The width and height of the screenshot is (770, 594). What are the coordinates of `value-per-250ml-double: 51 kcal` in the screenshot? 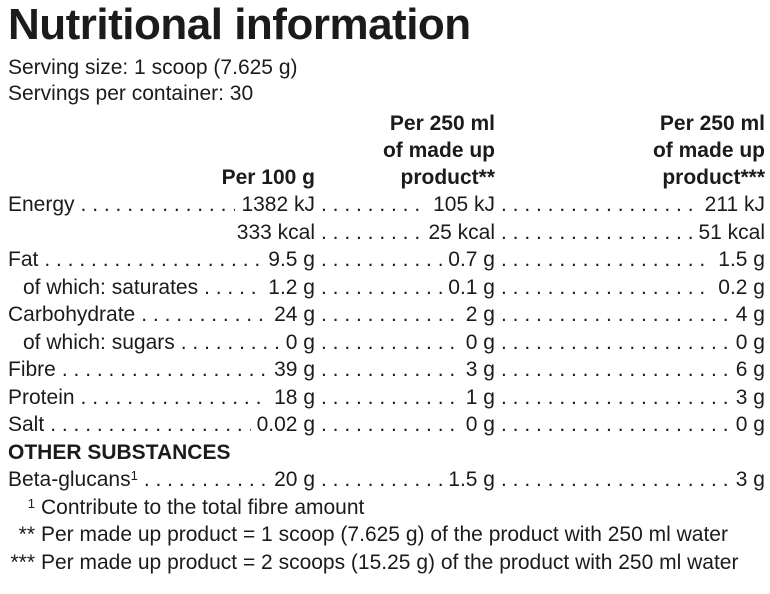 It's located at (731, 232).